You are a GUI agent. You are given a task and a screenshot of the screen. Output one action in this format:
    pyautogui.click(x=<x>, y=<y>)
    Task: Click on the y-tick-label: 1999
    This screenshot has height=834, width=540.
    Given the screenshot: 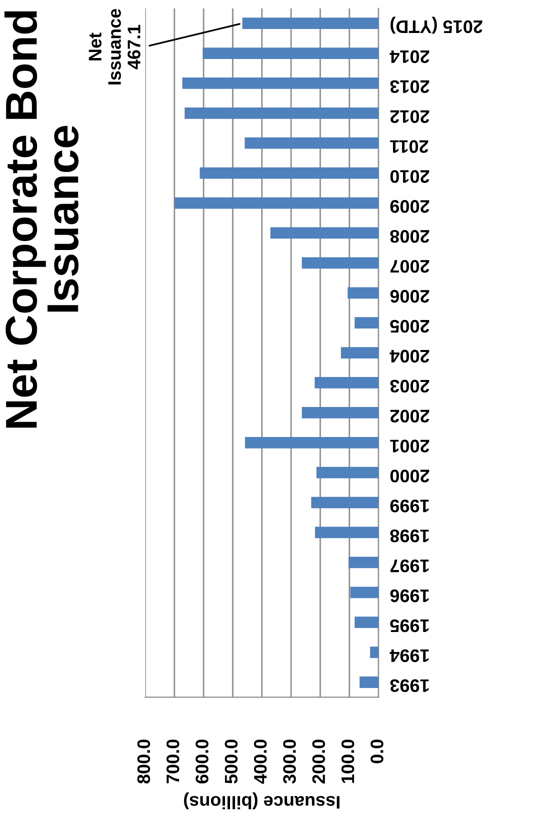 What is the action you would take?
    pyautogui.click(x=409, y=506)
    